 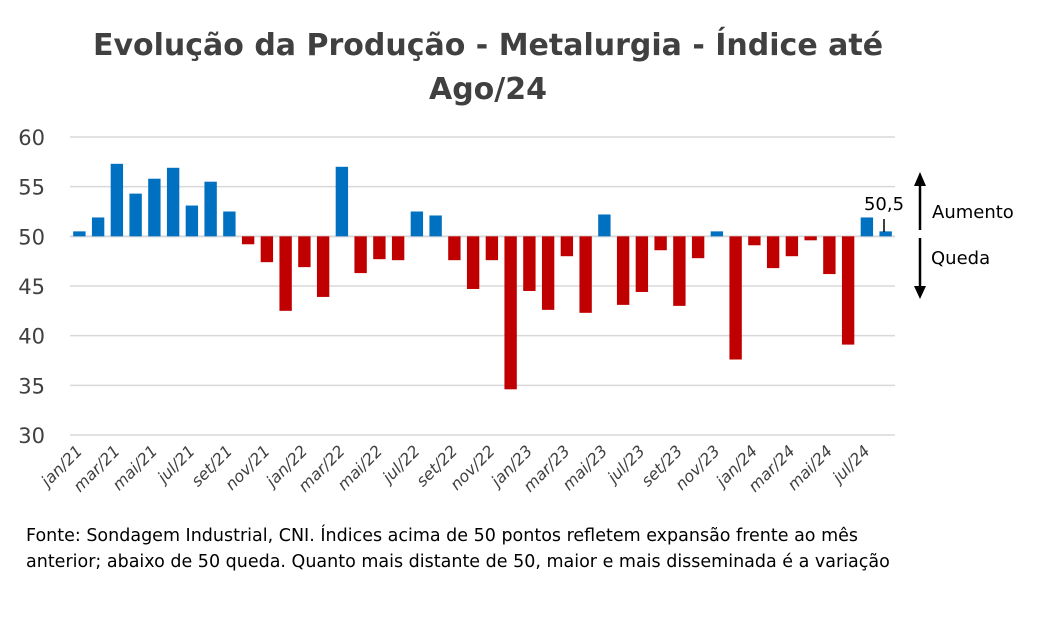 What do you see at coordinates (488, 89) in the screenshot?
I see `chart-title-line-2: Ago/24` at bounding box center [488, 89].